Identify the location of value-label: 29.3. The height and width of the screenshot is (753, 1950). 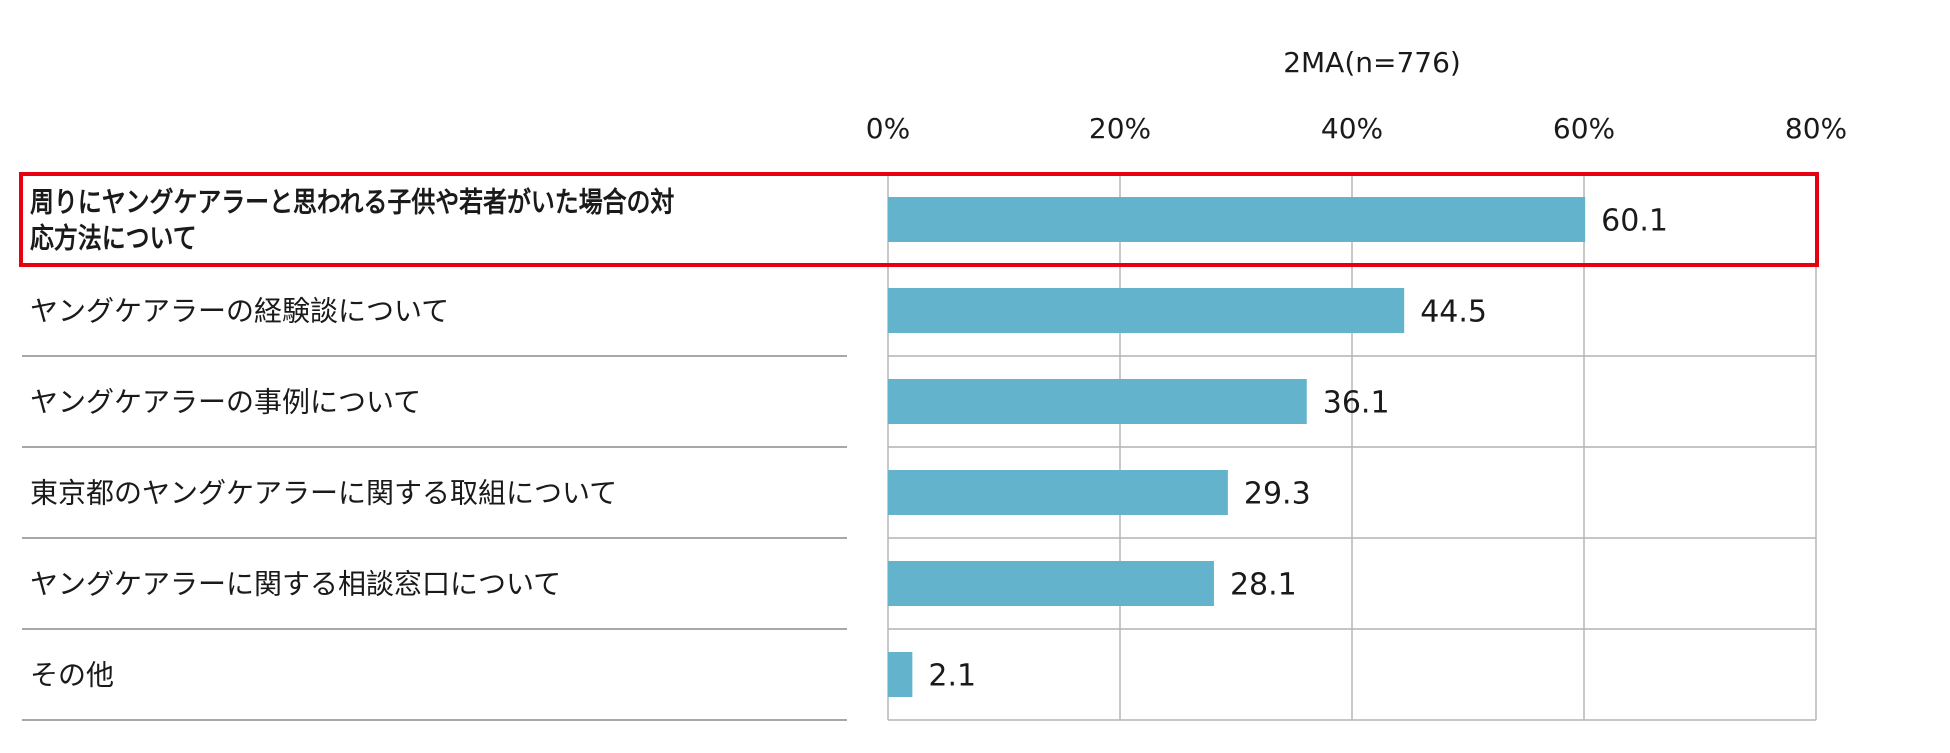
(1277, 494).